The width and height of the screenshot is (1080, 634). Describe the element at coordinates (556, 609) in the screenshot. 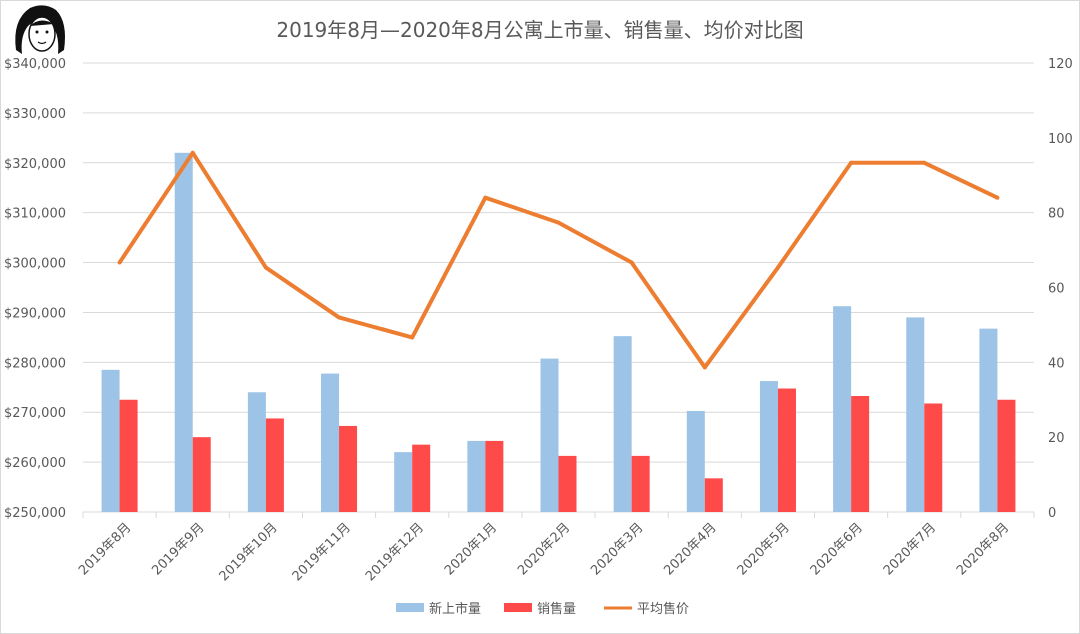

I see `legend-label: 销售量` at that location.